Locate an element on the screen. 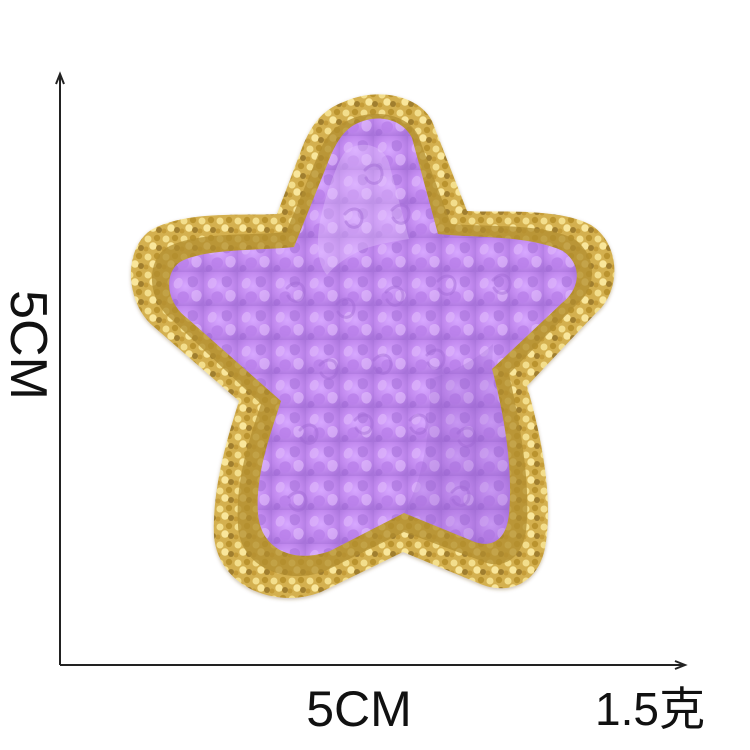 This screenshot has height=750, width=750. height-dimension-label: 5CM is located at coordinates (28, 345).